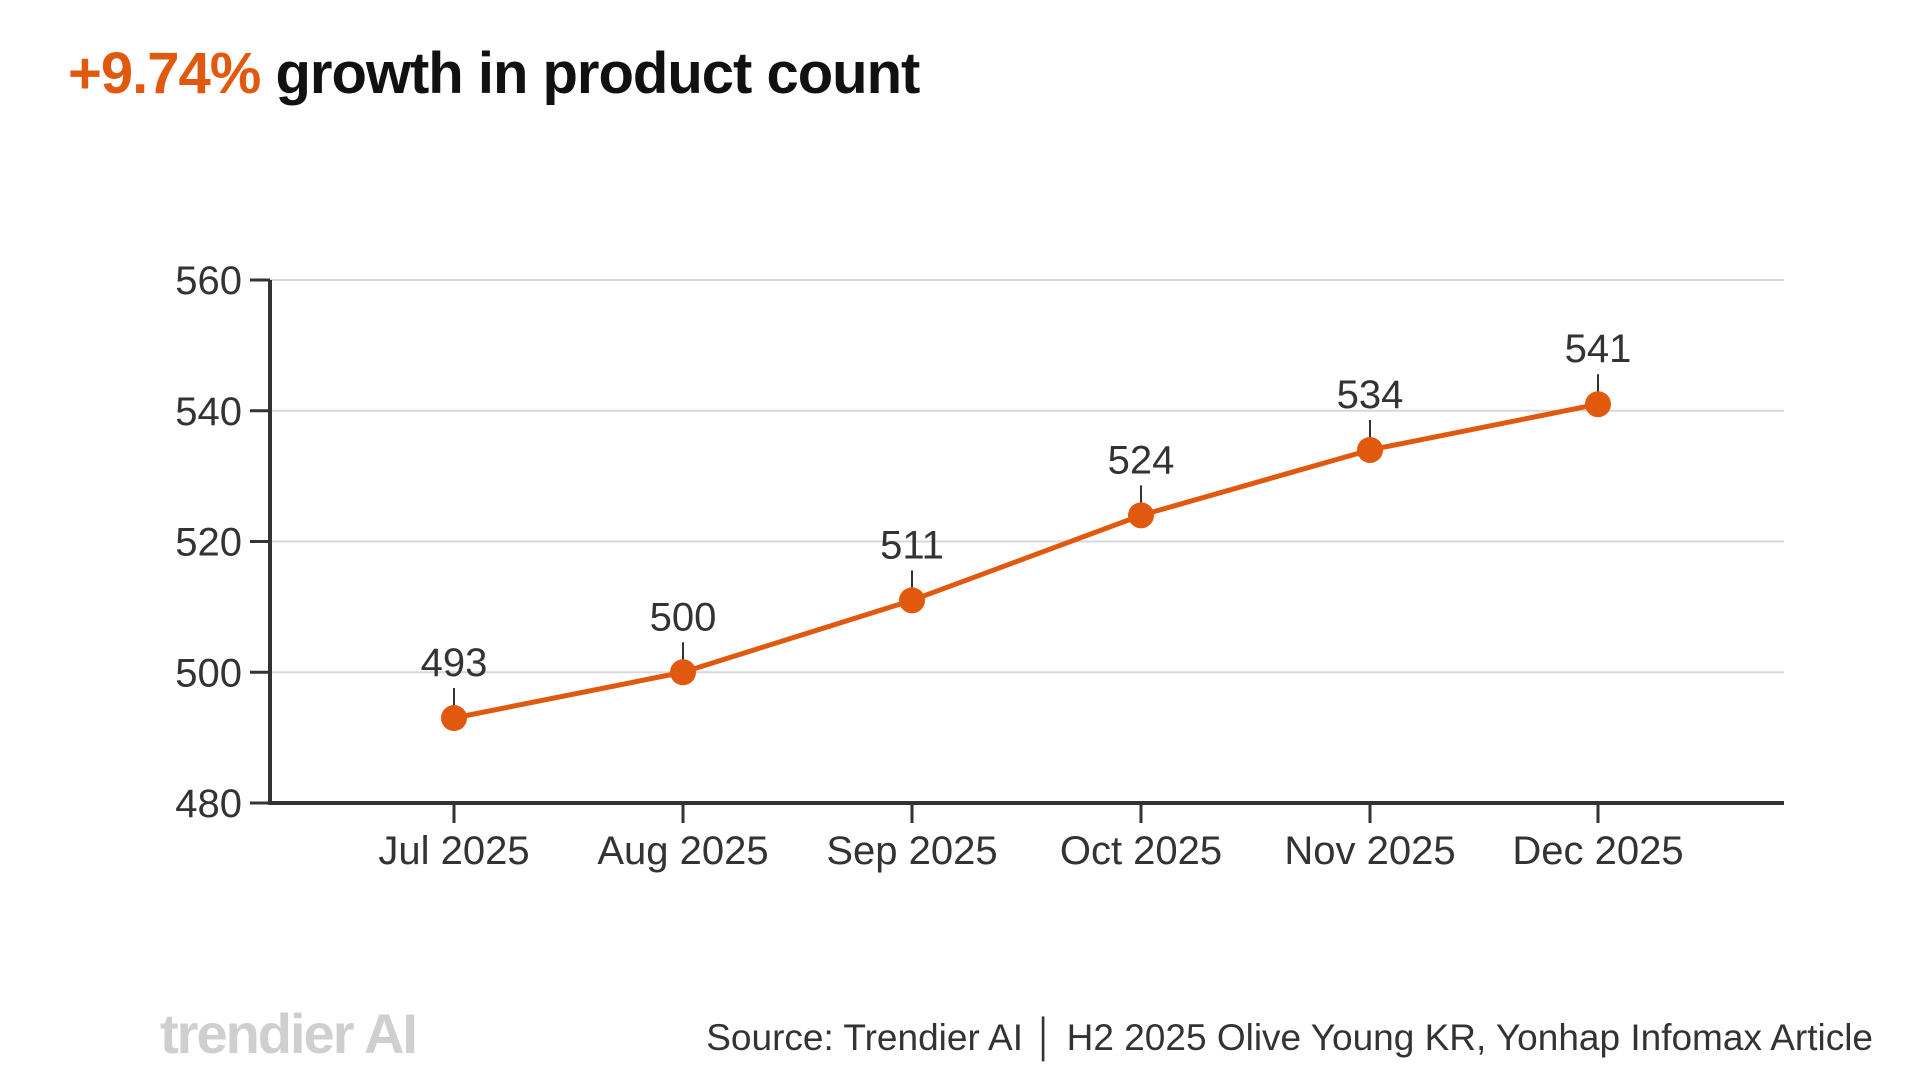 This screenshot has width=1920, height=1080. What do you see at coordinates (454, 663) in the screenshot?
I see `data-label: 493` at bounding box center [454, 663].